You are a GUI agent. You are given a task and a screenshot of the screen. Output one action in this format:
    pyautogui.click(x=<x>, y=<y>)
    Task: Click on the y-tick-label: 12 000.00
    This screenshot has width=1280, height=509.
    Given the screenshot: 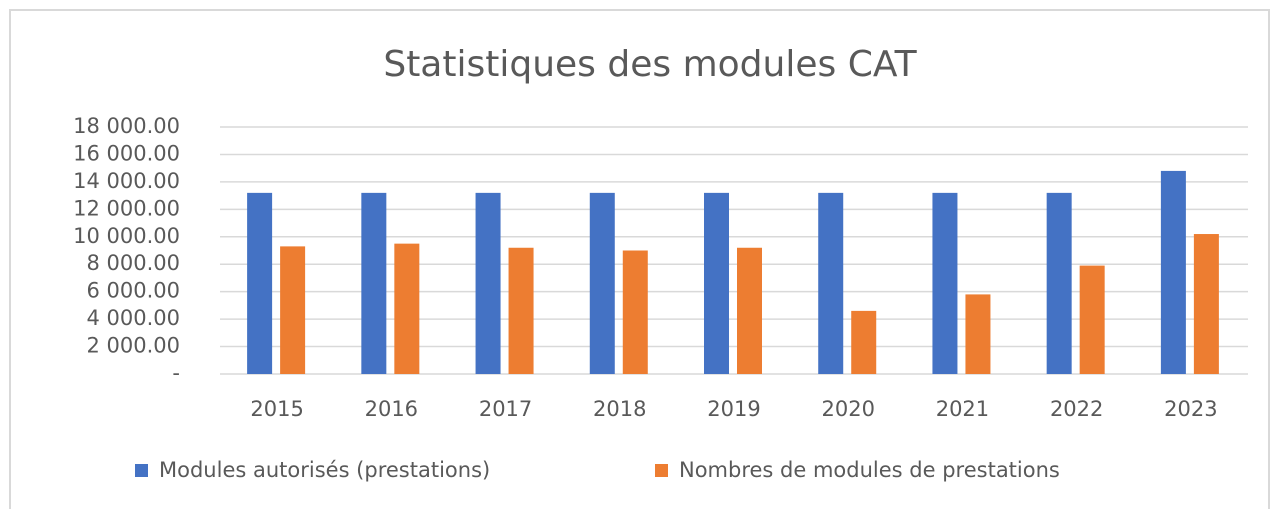 What is the action you would take?
    pyautogui.click(x=126, y=208)
    